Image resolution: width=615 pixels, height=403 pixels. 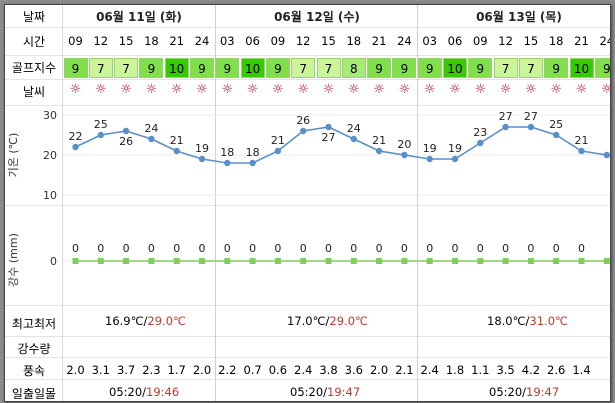 What do you see at coordinates (76, 136) in the screenshot?
I see `temp-data-label: 22` at bounding box center [76, 136].